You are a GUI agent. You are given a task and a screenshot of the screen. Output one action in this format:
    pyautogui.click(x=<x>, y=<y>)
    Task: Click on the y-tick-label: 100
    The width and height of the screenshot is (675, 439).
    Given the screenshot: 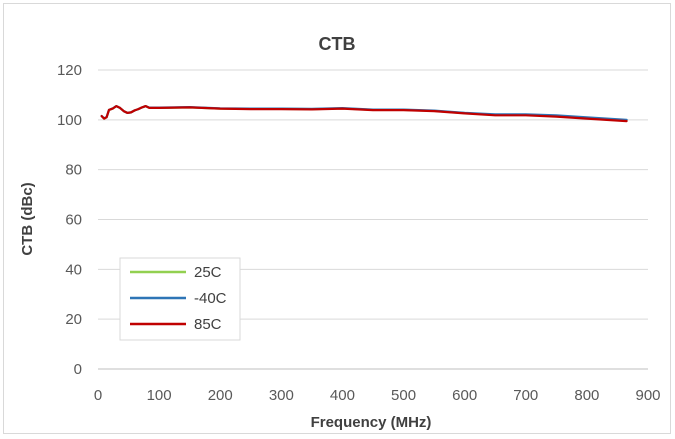 What is the action you would take?
    pyautogui.click(x=69, y=120)
    